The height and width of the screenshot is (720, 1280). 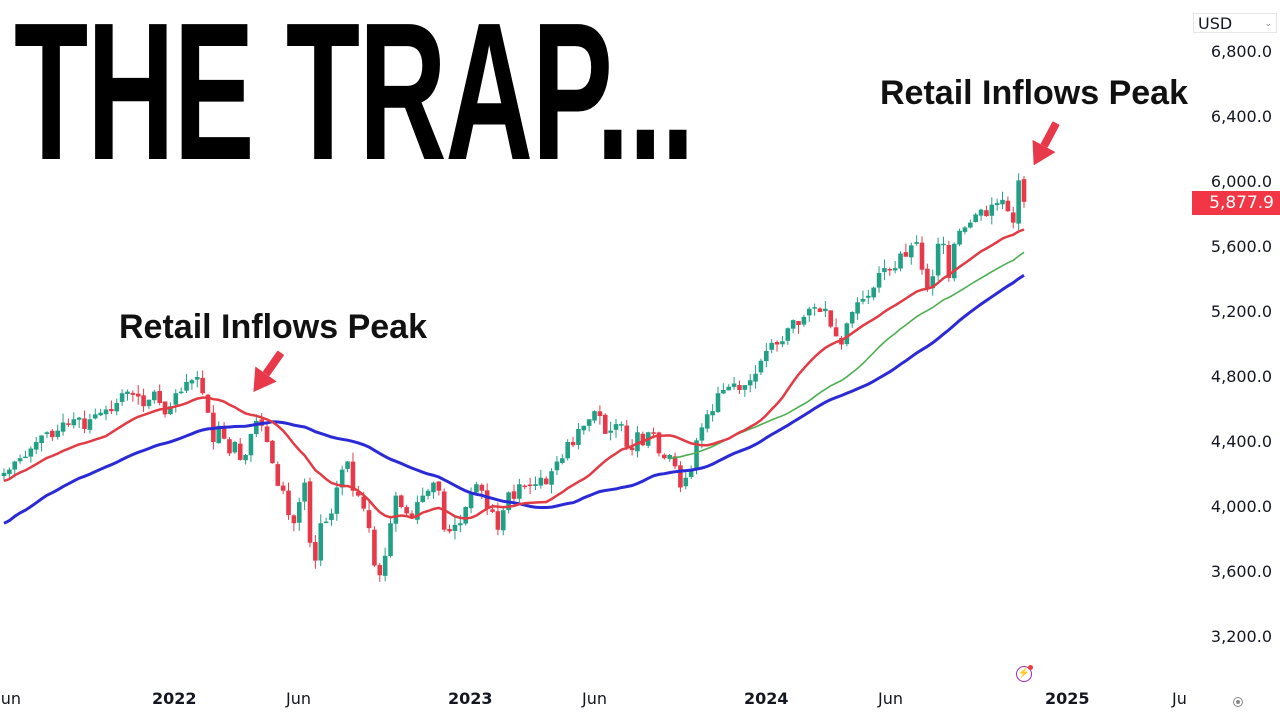 I want to click on price-tick: 4,000.0, so click(x=1241, y=506).